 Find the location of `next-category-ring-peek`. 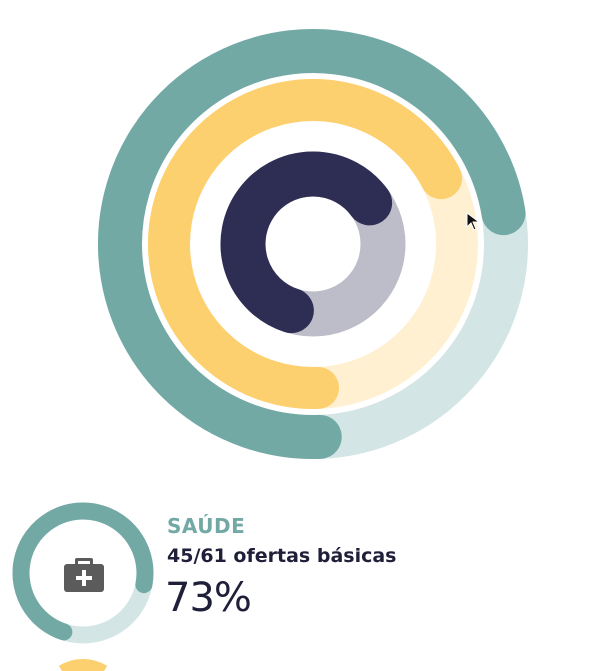

next-category-ring-peek is located at coordinates (83, 665).